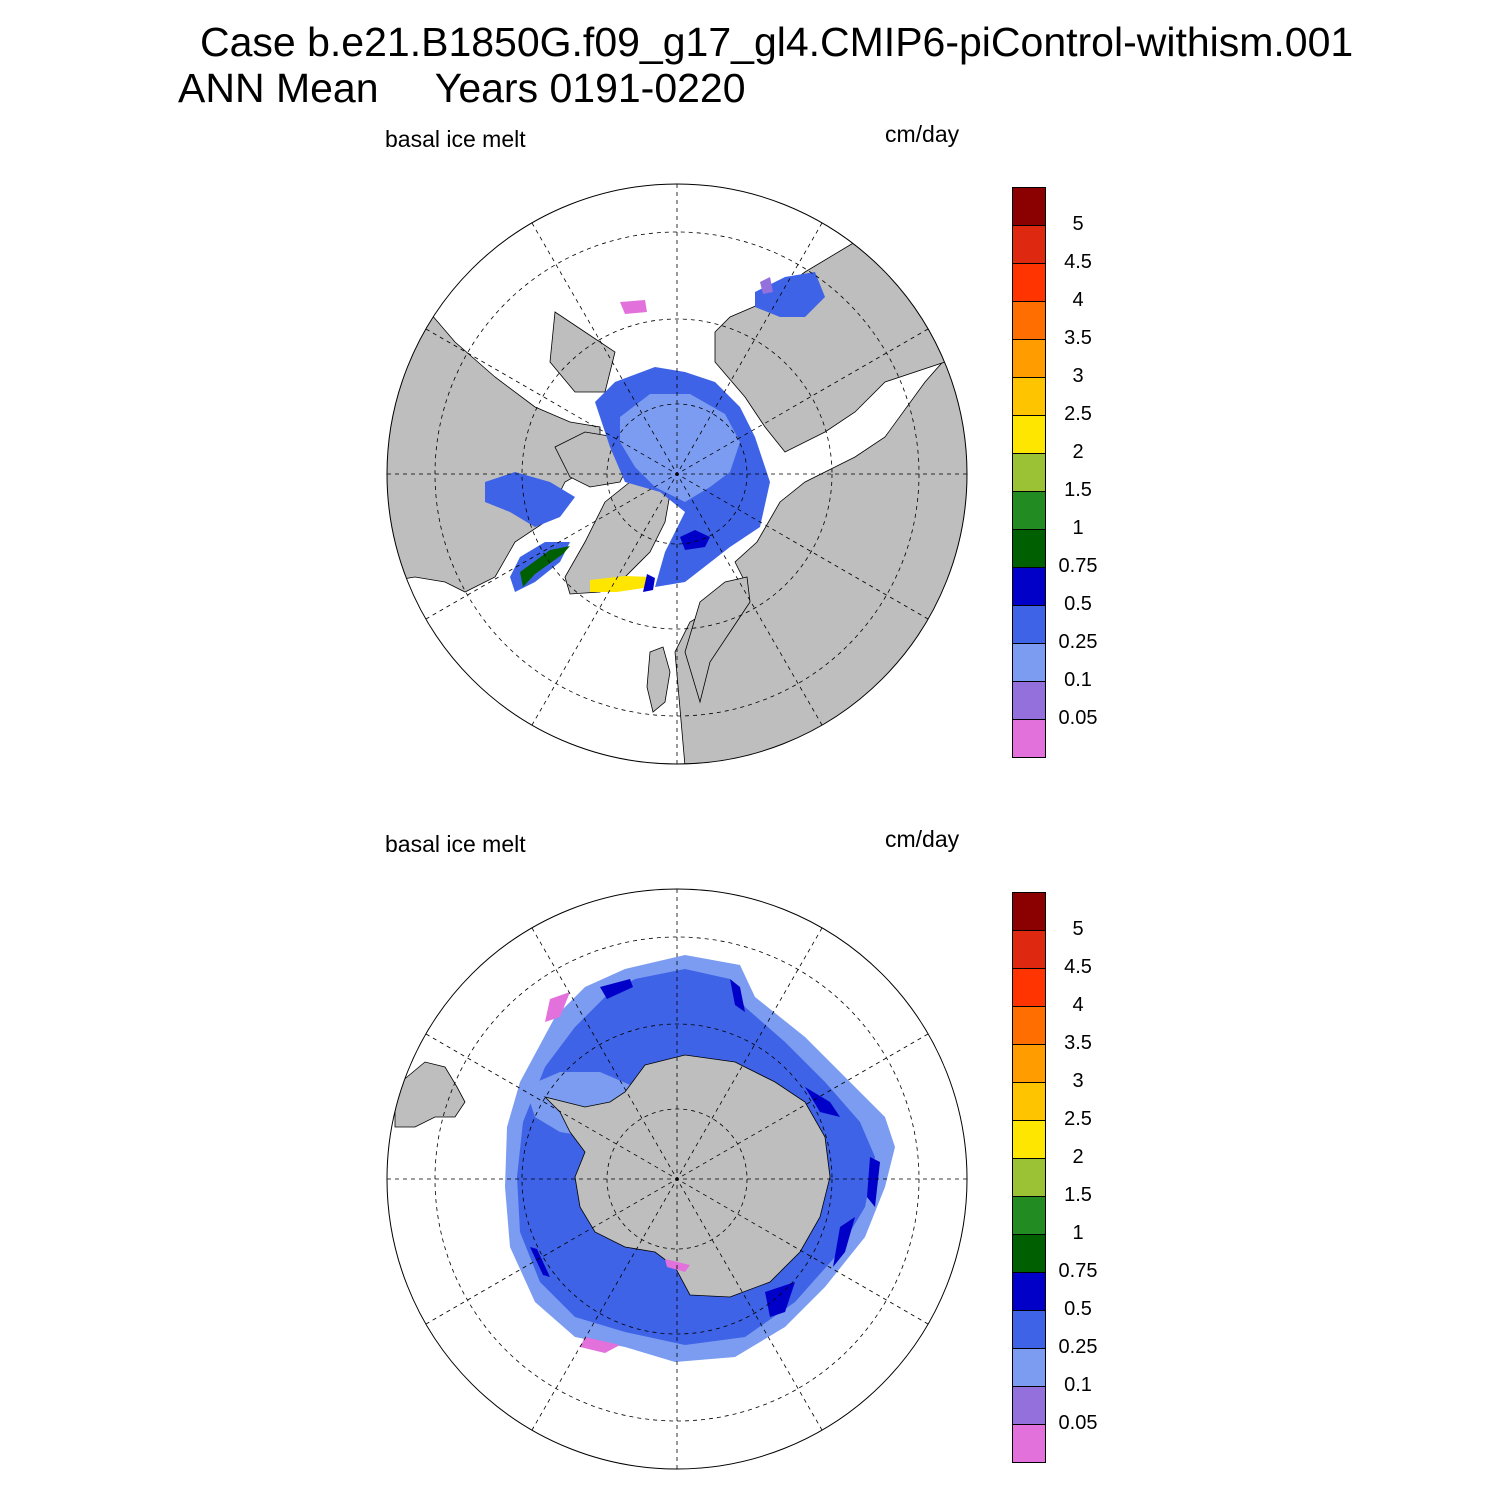 The height and width of the screenshot is (1500, 1500). What do you see at coordinates (1078, 224) in the screenshot?
I see `colorbar-north-tick-label: 5` at bounding box center [1078, 224].